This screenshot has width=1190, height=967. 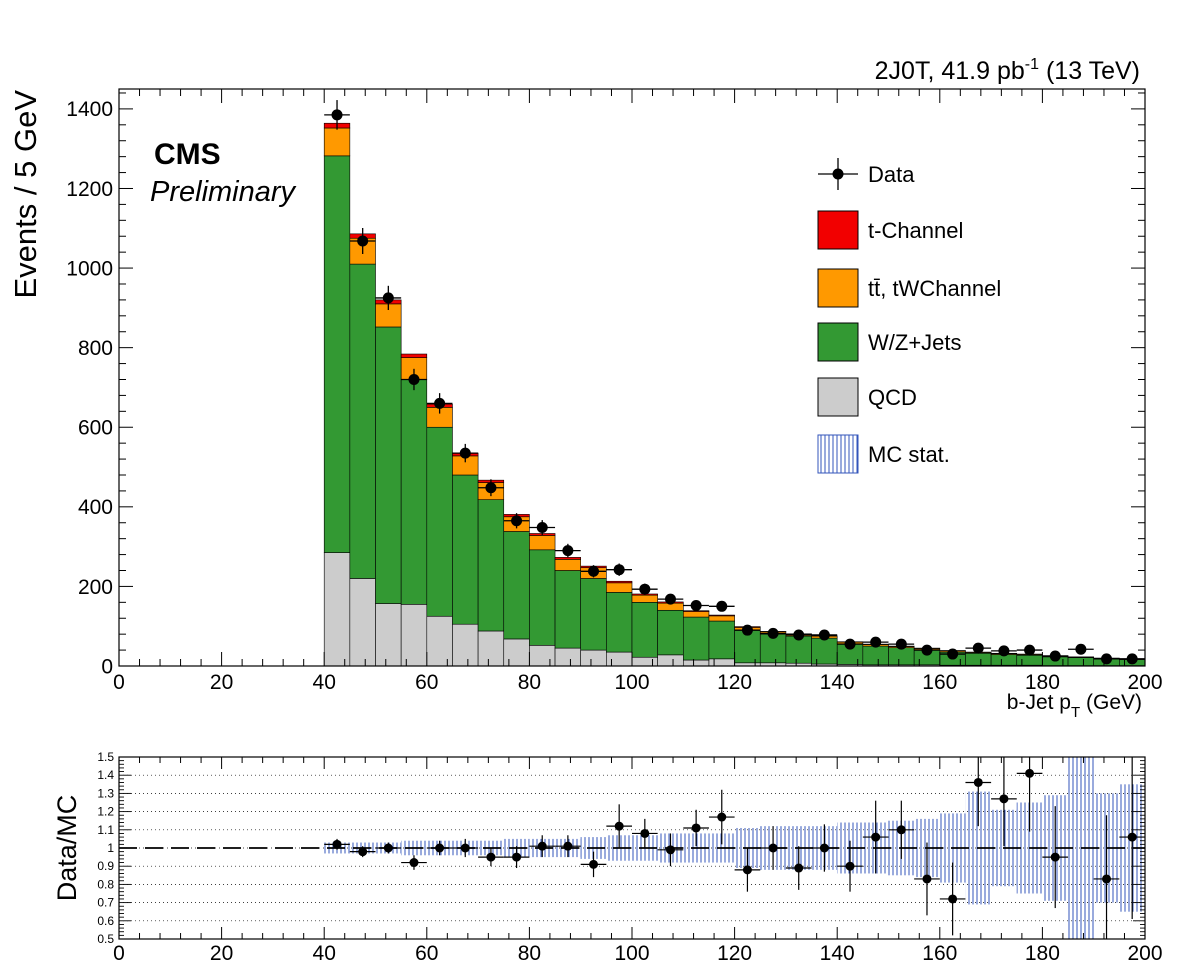 I want to click on main-y-axis-title: Events / 5 GeV, so click(x=25, y=194).